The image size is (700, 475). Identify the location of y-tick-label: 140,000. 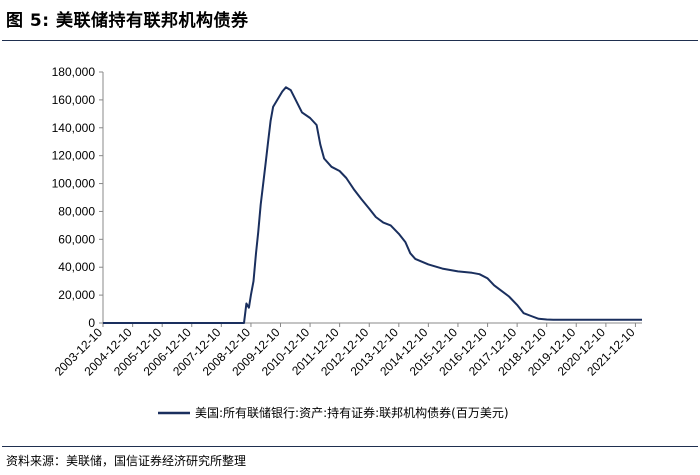
(74, 128).